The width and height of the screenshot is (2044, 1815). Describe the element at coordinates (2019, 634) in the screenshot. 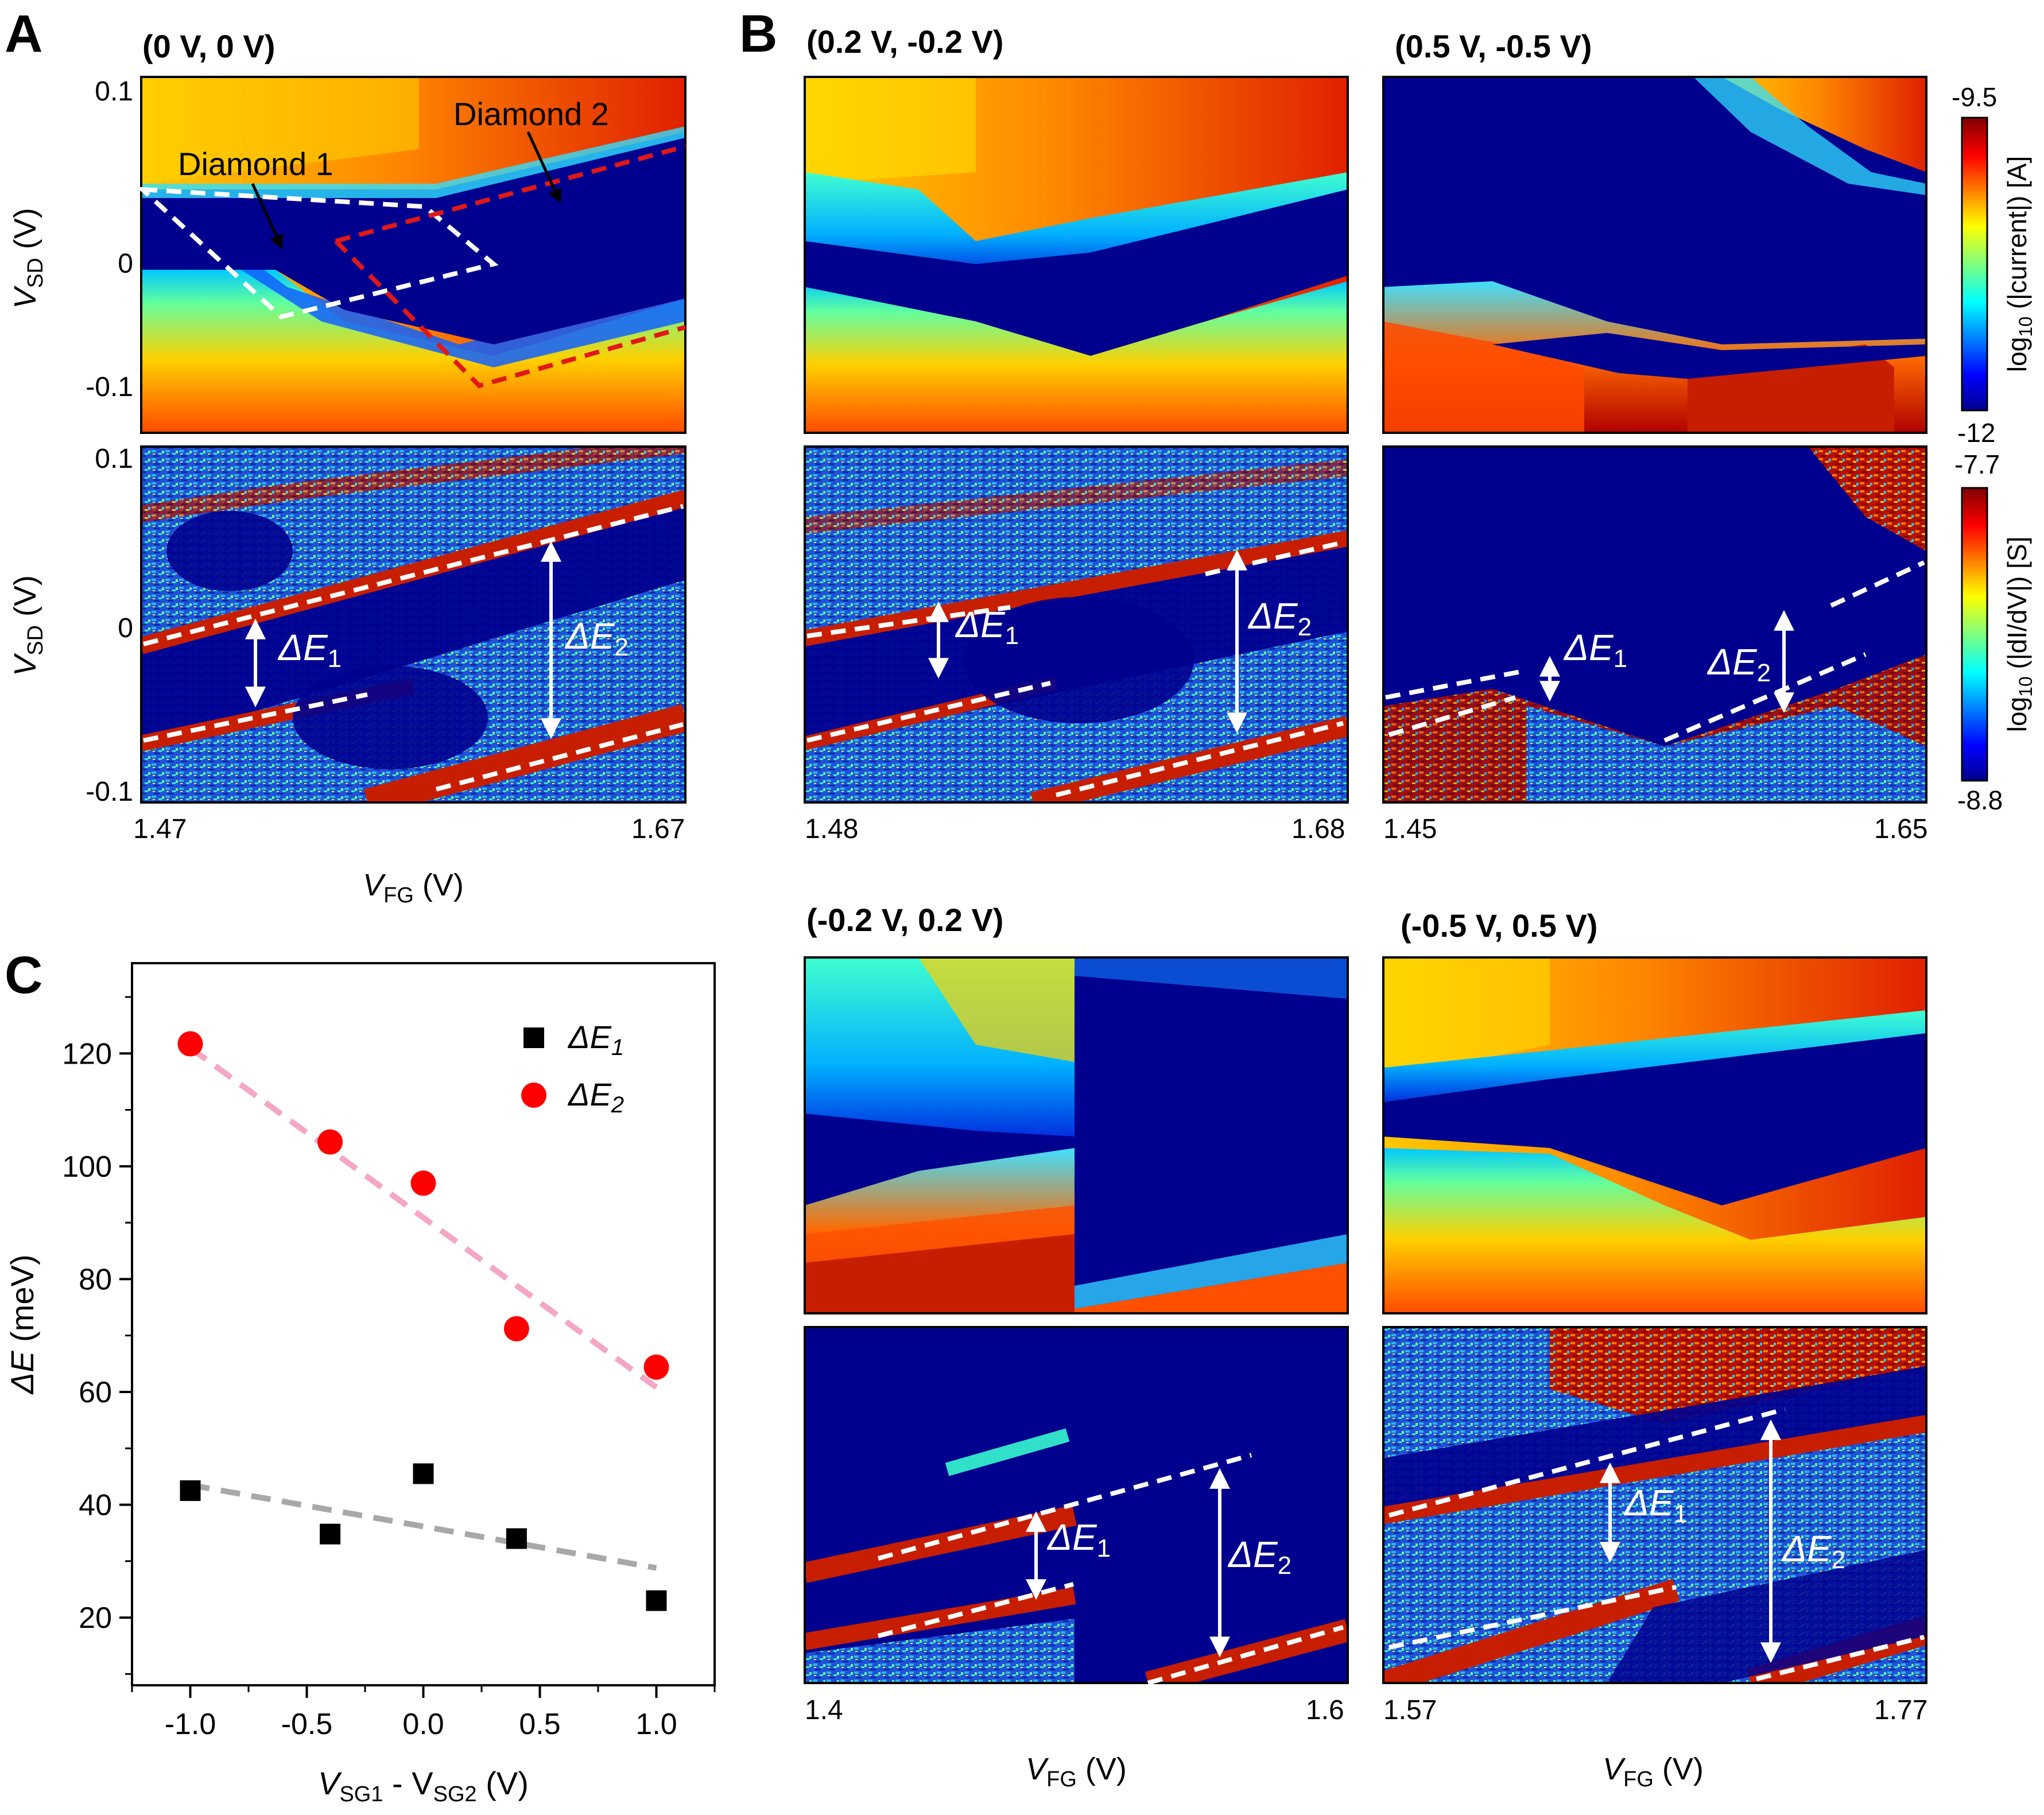

I see `conductance-colorbar-label: log10 (|dI/dV|) [S]` at that location.